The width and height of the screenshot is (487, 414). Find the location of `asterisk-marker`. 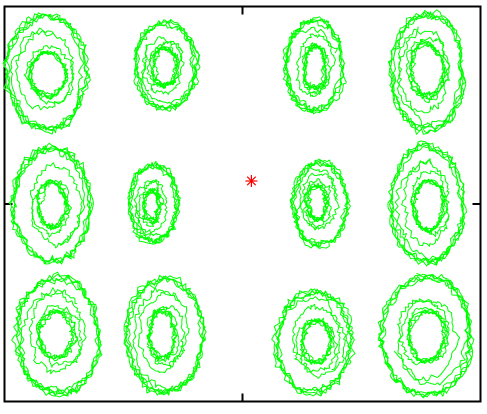

asterisk-marker is located at coordinates (251, 181).